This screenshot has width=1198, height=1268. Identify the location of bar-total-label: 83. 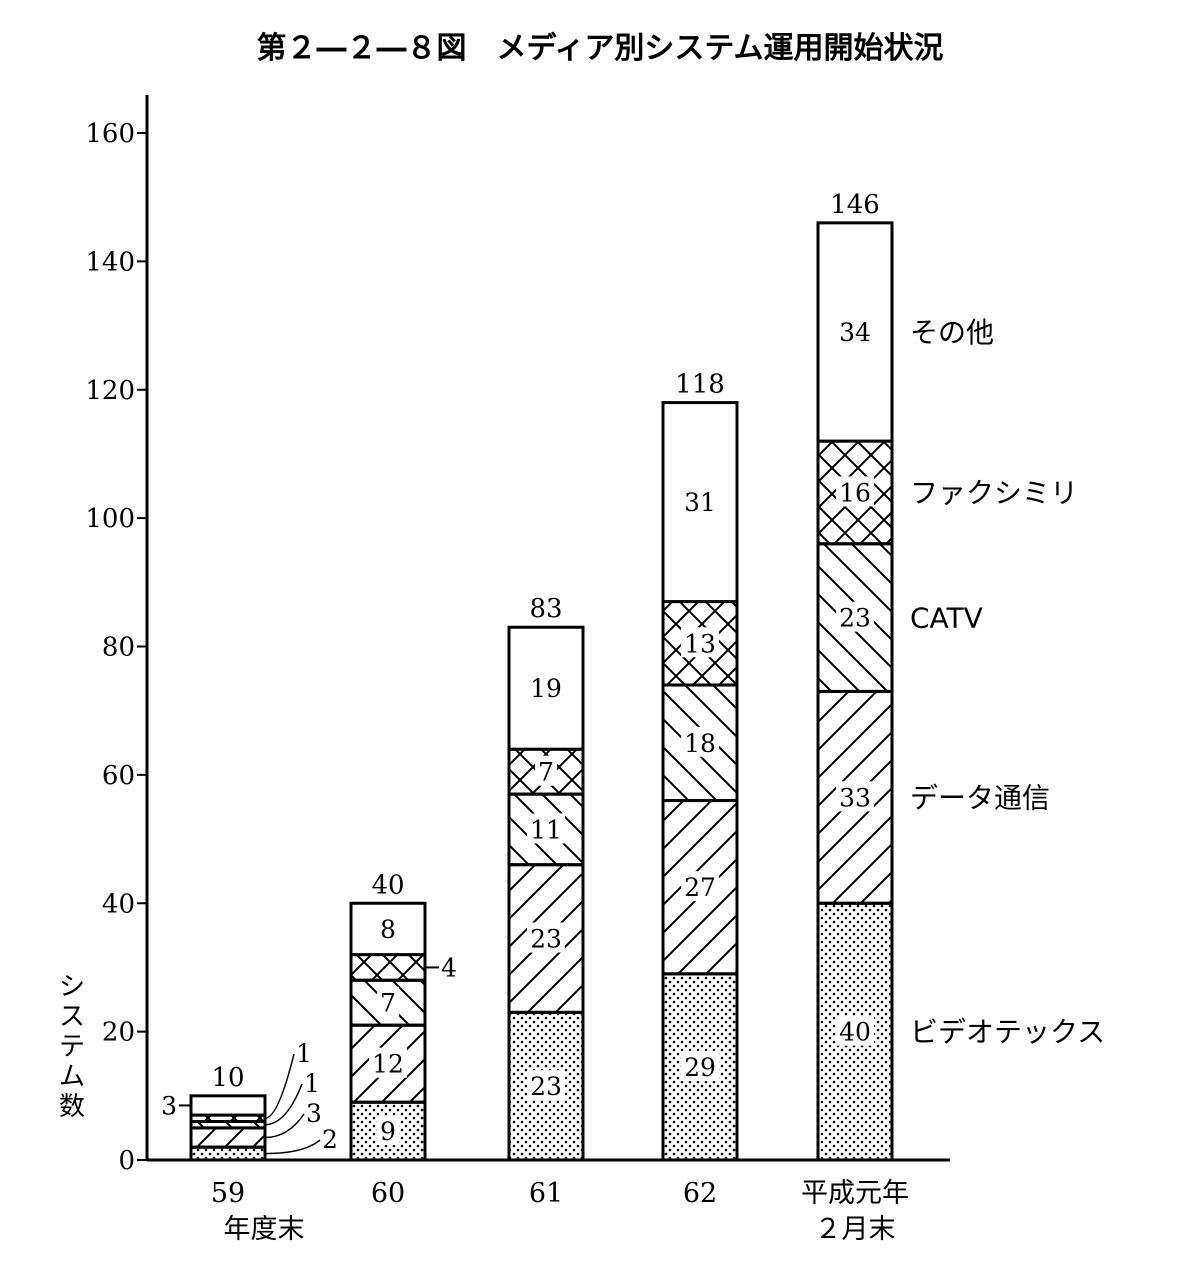
(545, 609).